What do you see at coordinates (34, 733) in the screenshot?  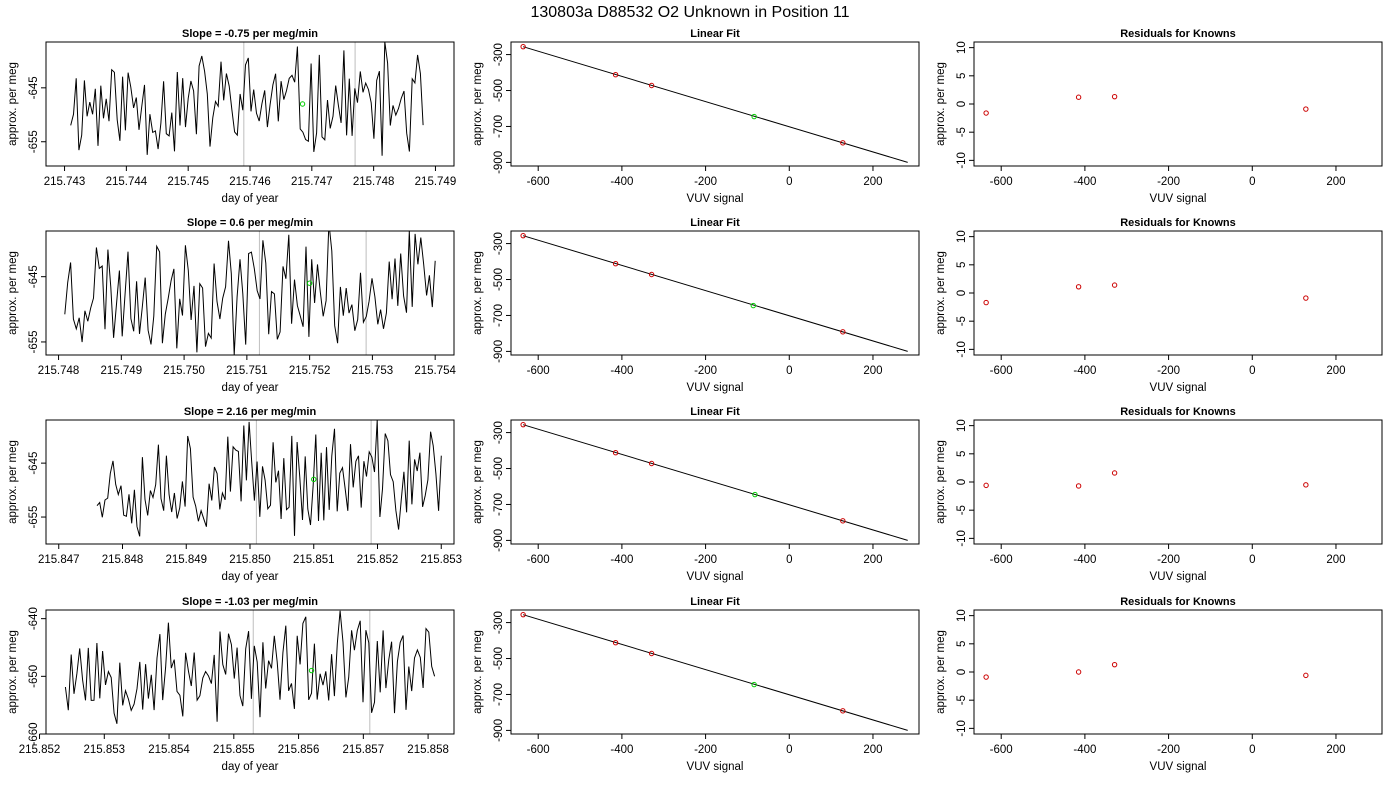 I see `y-tick-label: -660` at bounding box center [34, 733].